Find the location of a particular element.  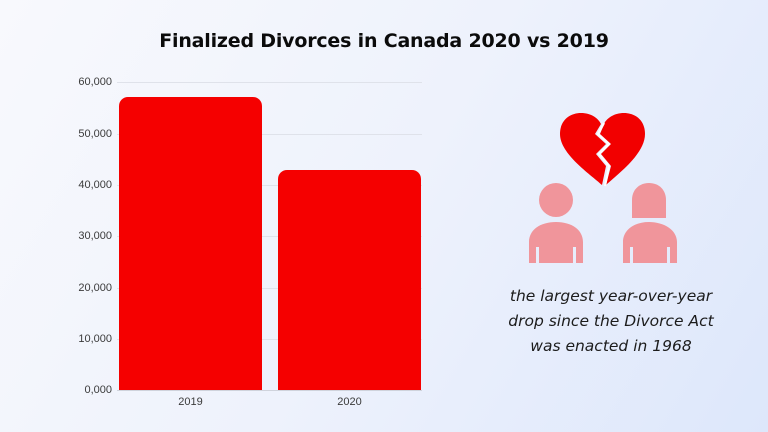

y-tick-label: 10,000 is located at coordinates (95, 339).